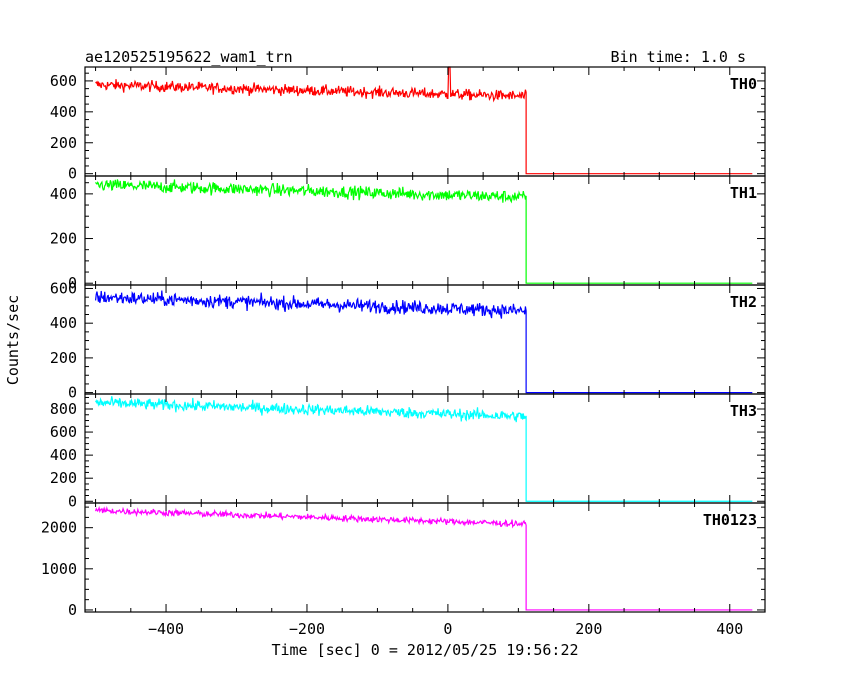 The image size is (850, 680). Describe the element at coordinates (72, 283) in the screenshot. I see `y-tick-label-th1: 0` at that location.